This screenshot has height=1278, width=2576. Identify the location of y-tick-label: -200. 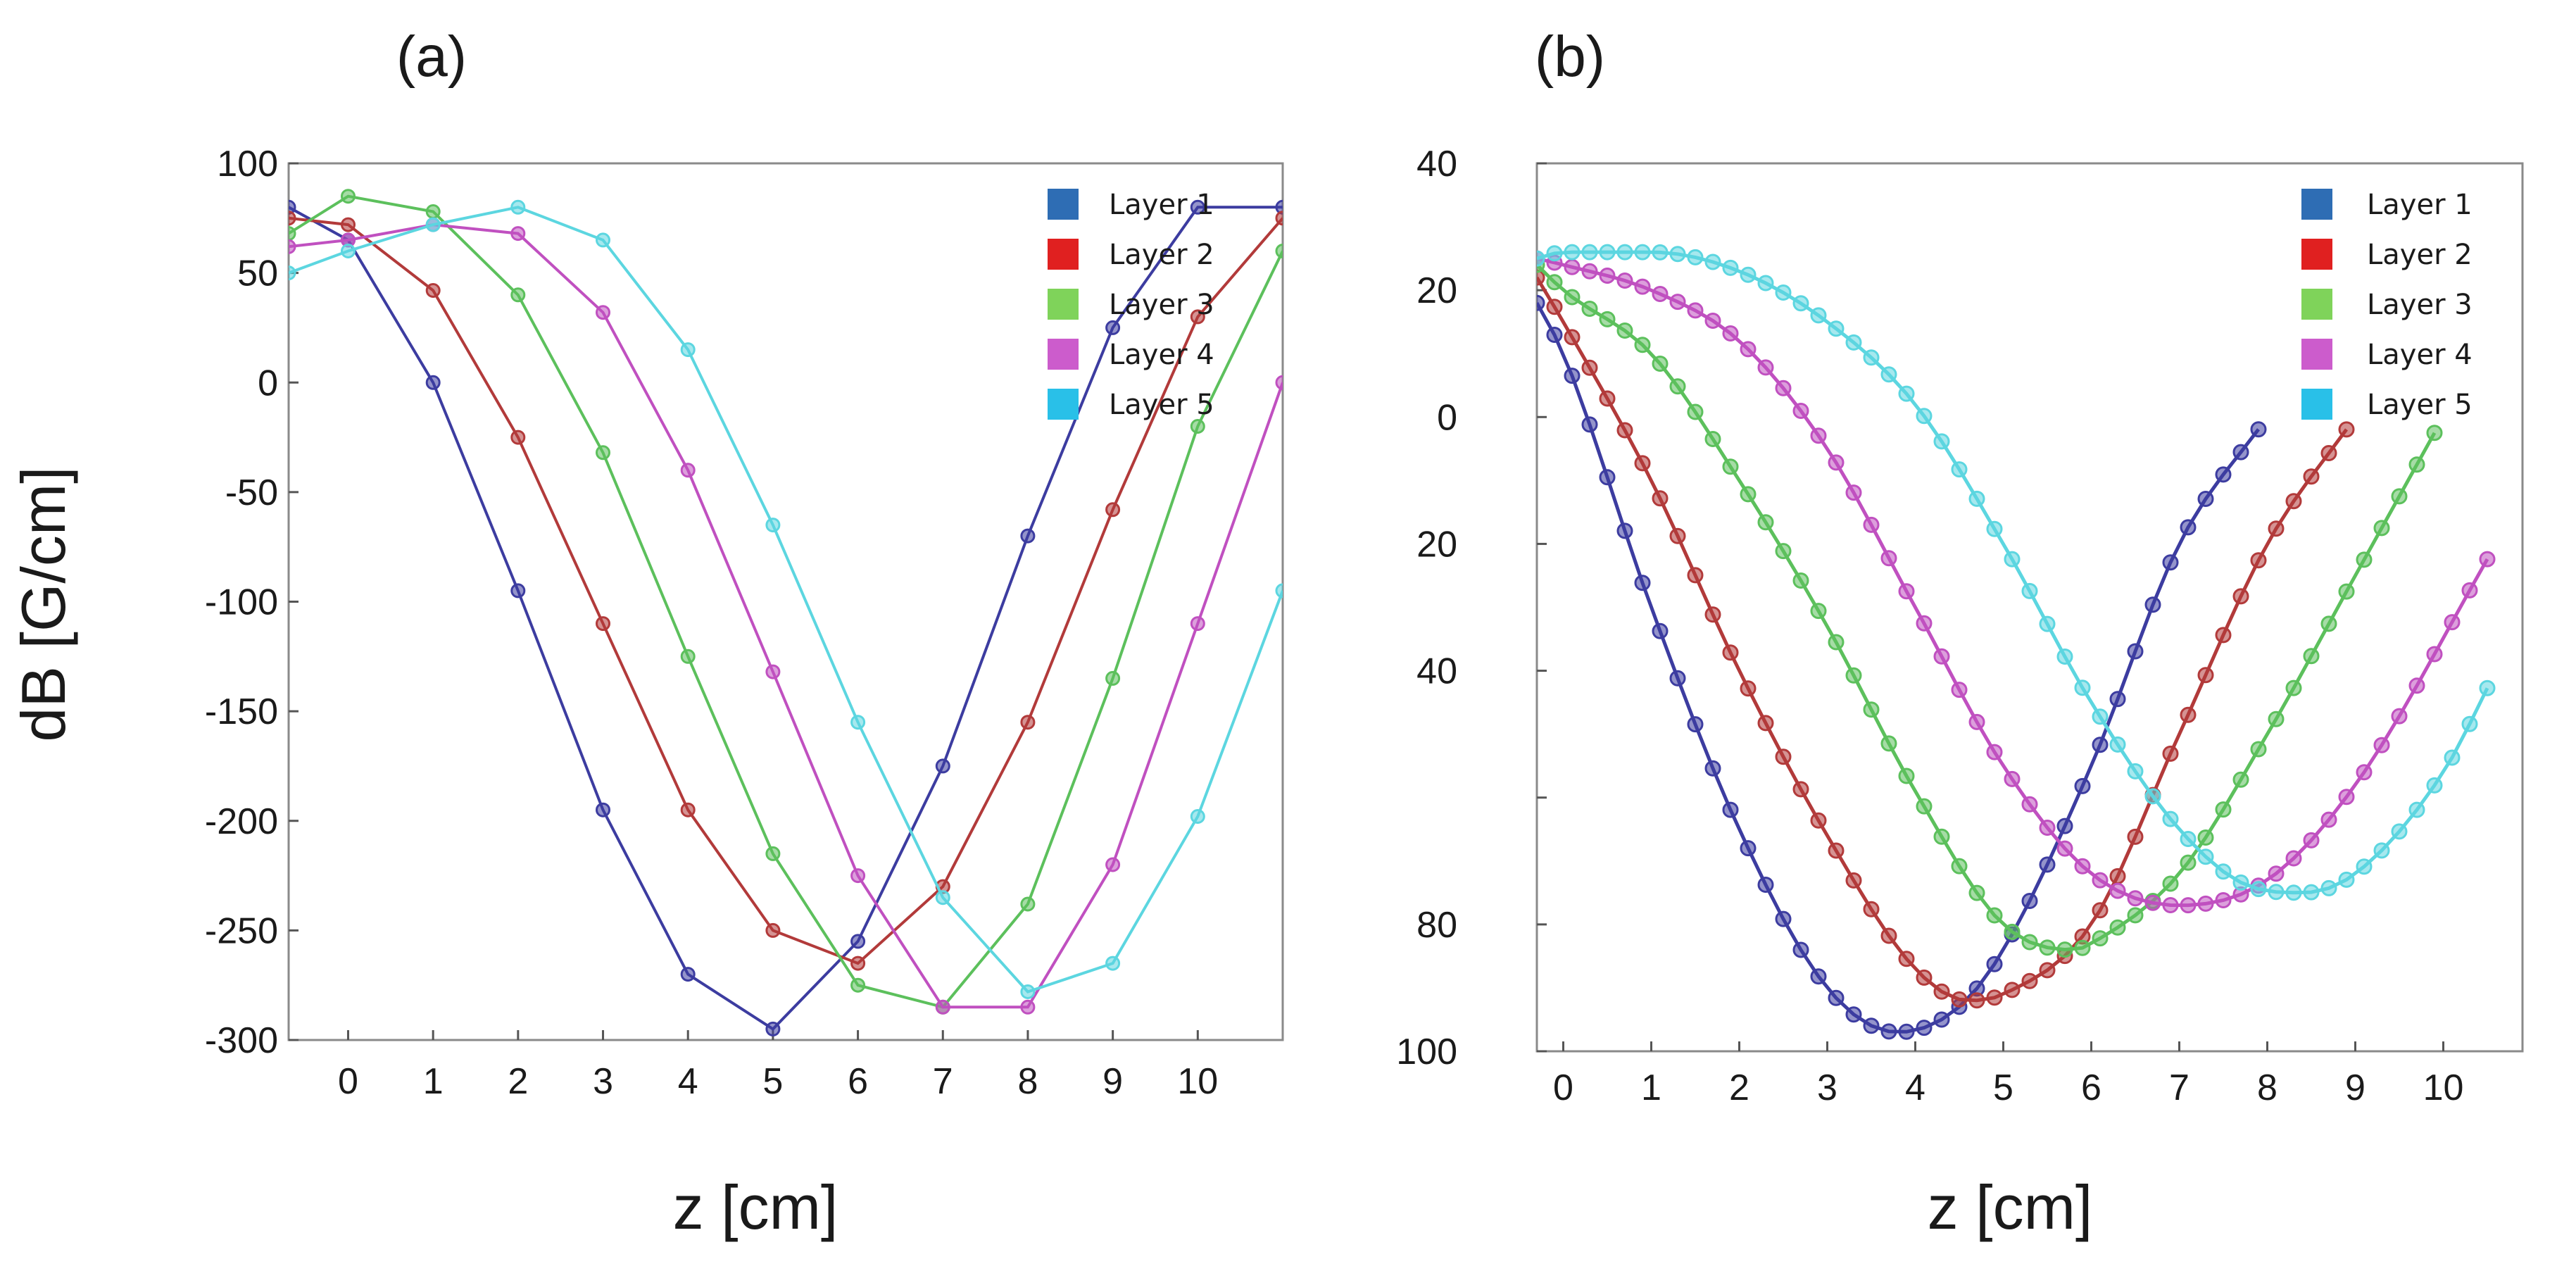
(241, 822).